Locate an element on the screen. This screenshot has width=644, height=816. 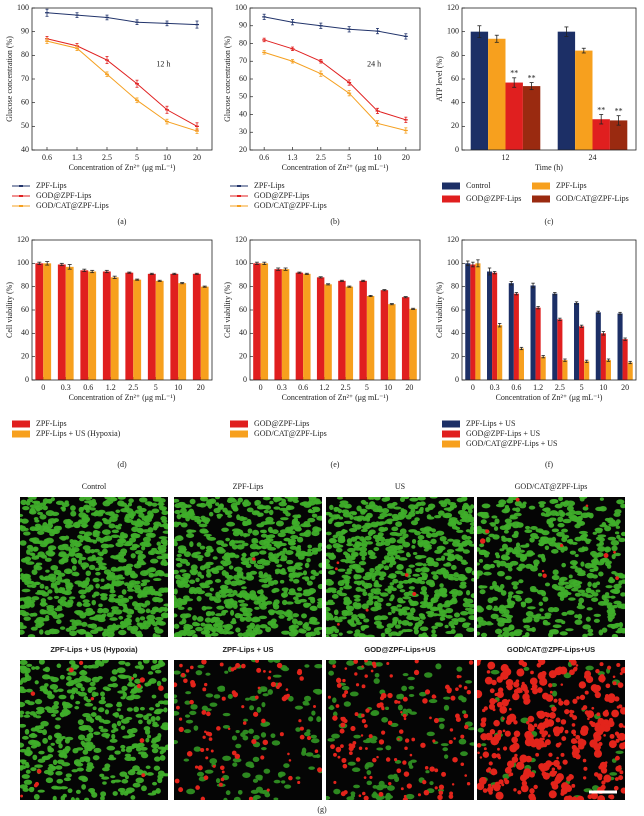
legend-label: GOD/CAT@ZPF-Lips is located at coordinates (72, 205).